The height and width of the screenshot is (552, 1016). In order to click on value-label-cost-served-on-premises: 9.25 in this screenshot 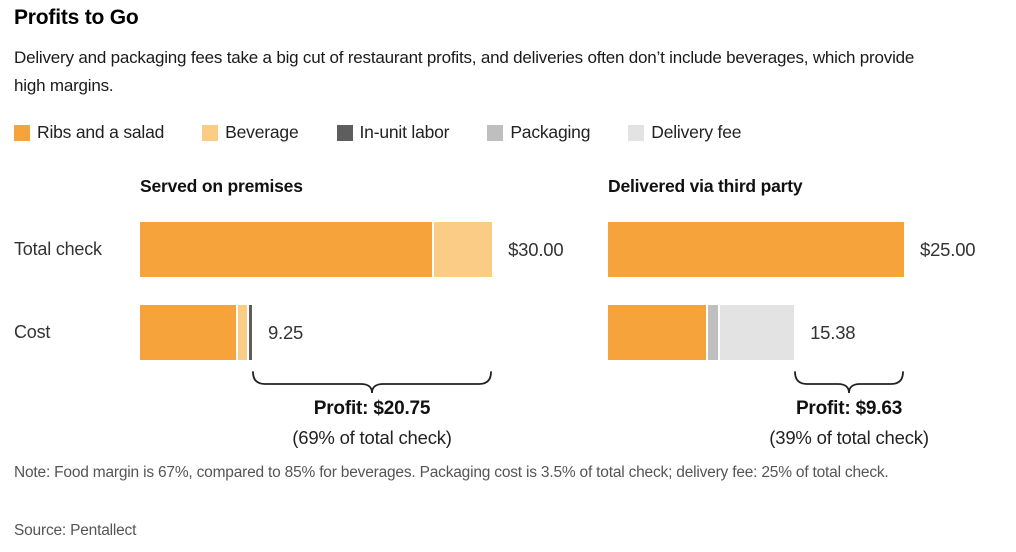, I will do `click(285, 332)`.